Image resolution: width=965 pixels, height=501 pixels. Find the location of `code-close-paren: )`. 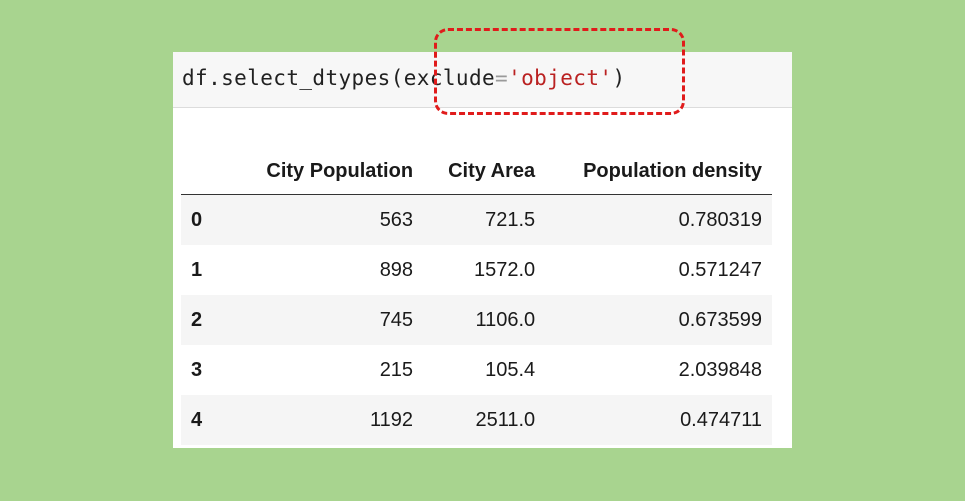

code-close-paren: ) is located at coordinates (619, 78).